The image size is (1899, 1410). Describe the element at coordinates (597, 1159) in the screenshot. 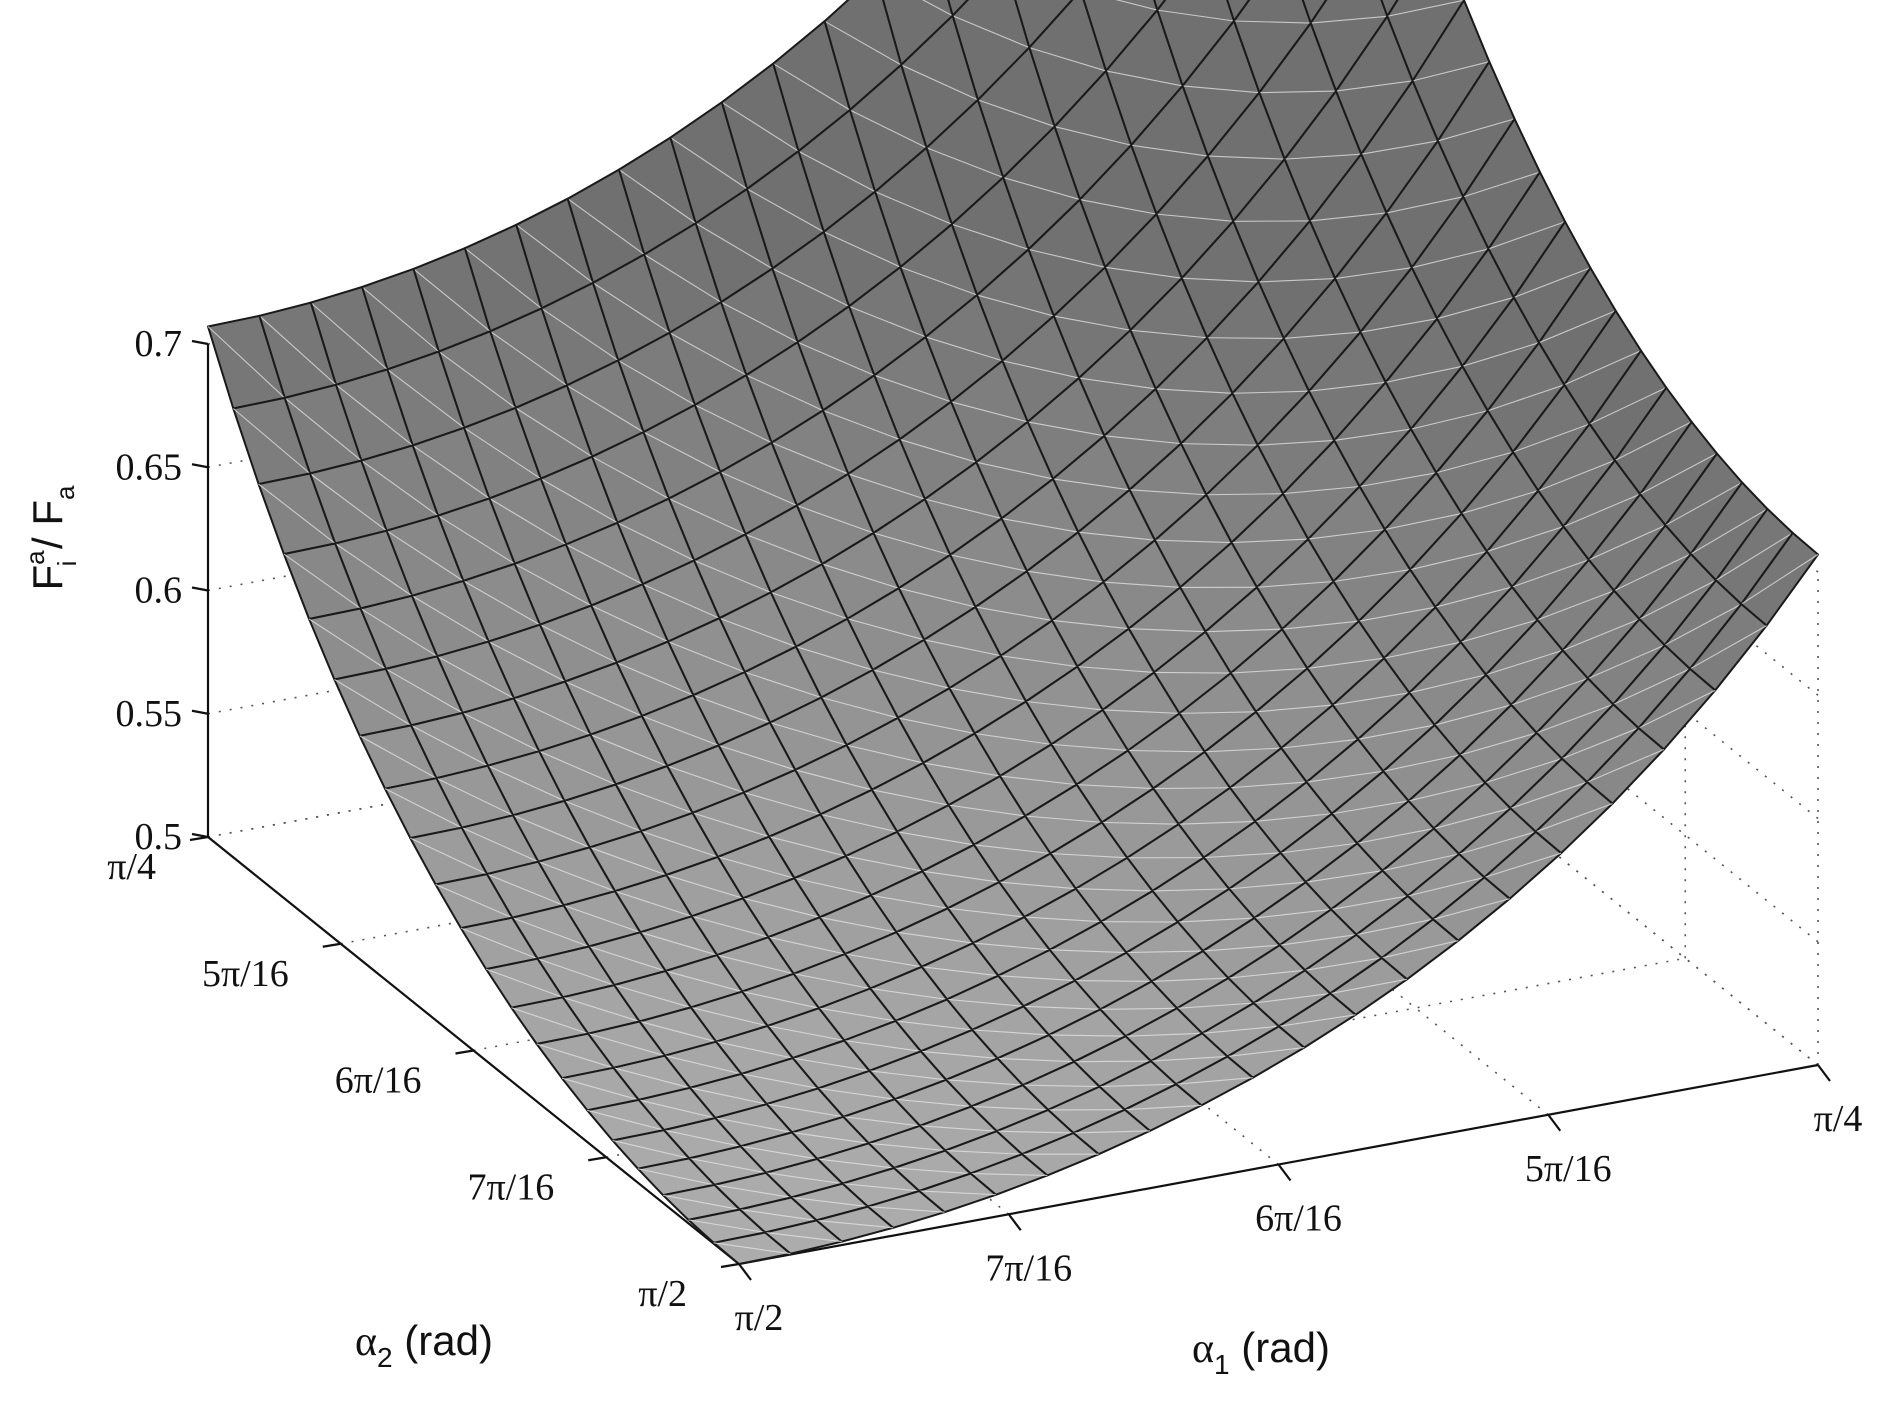

I see `alpha2-tick-mark` at that location.